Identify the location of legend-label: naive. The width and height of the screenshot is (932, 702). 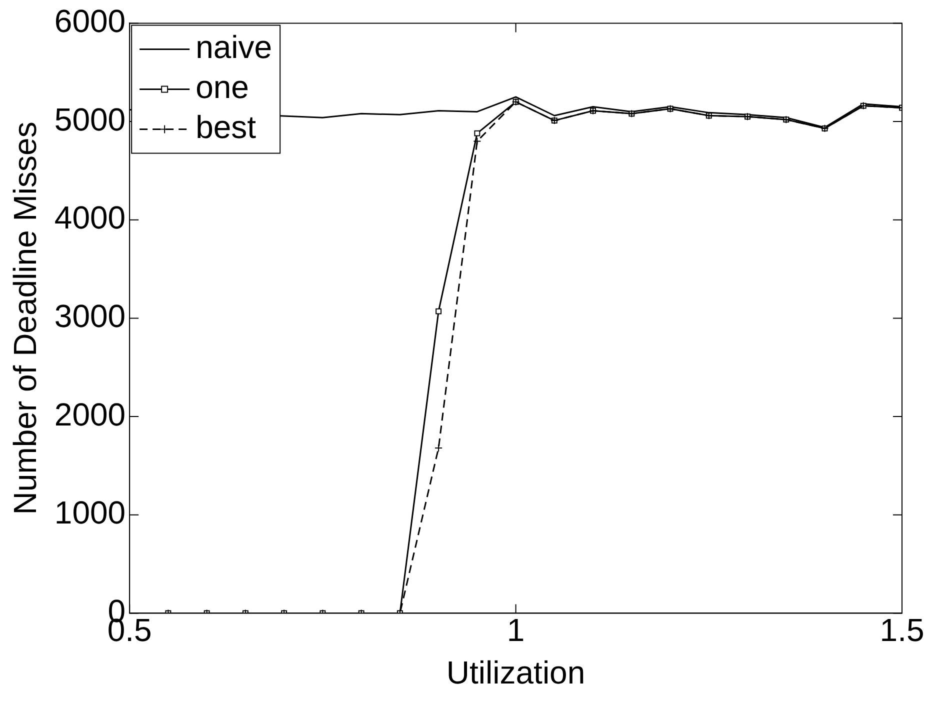
(234, 47).